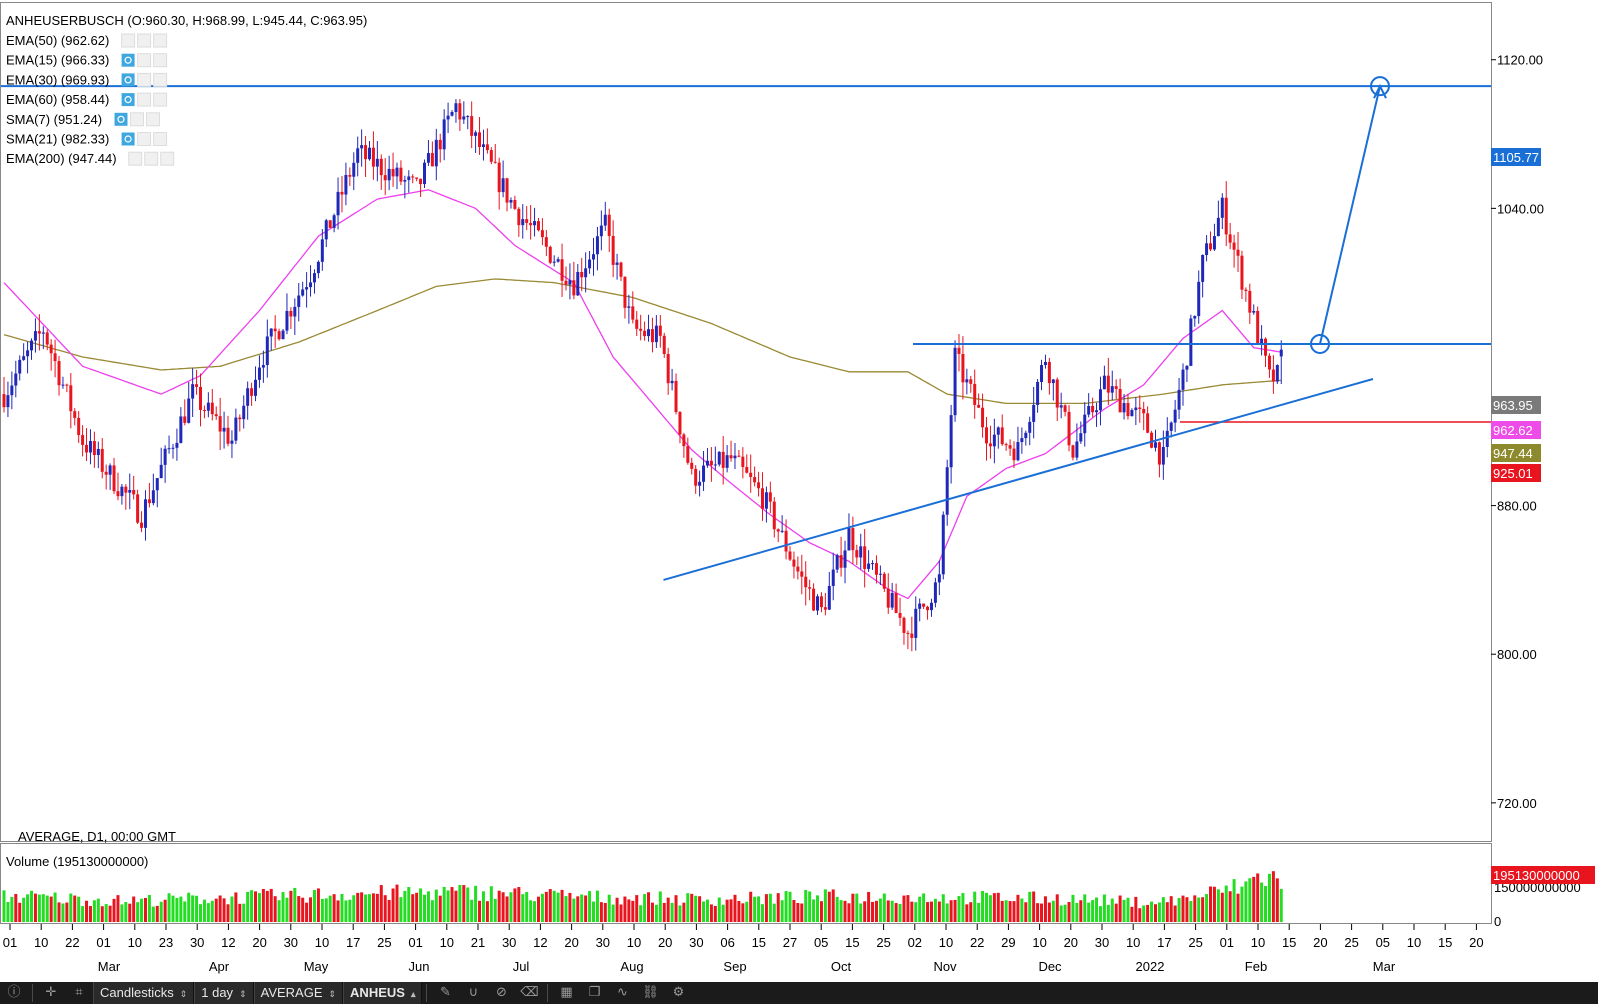  I want to click on indicator-icon: ∿, so click(622, 992).